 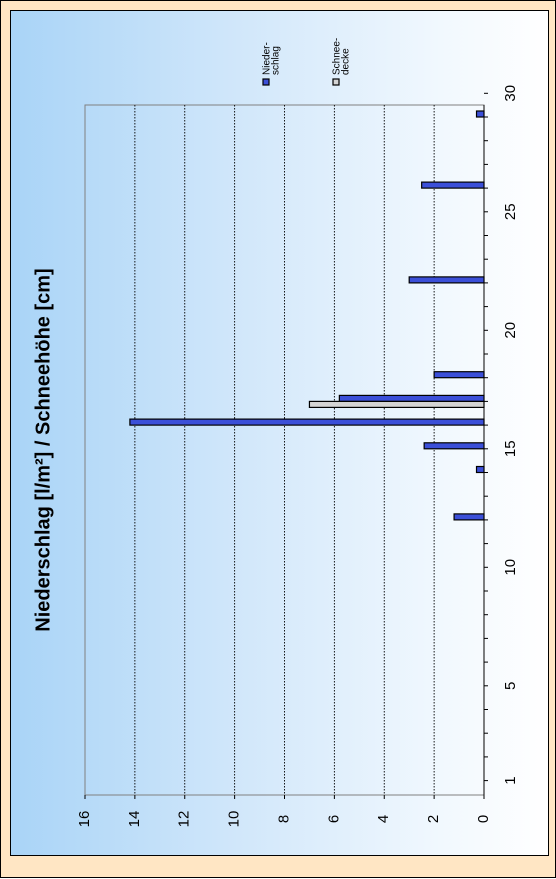 What do you see at coordinates (433, 819) in the screenshot?
I see `value-tick-label: 2` at bounding box center [433, 819].